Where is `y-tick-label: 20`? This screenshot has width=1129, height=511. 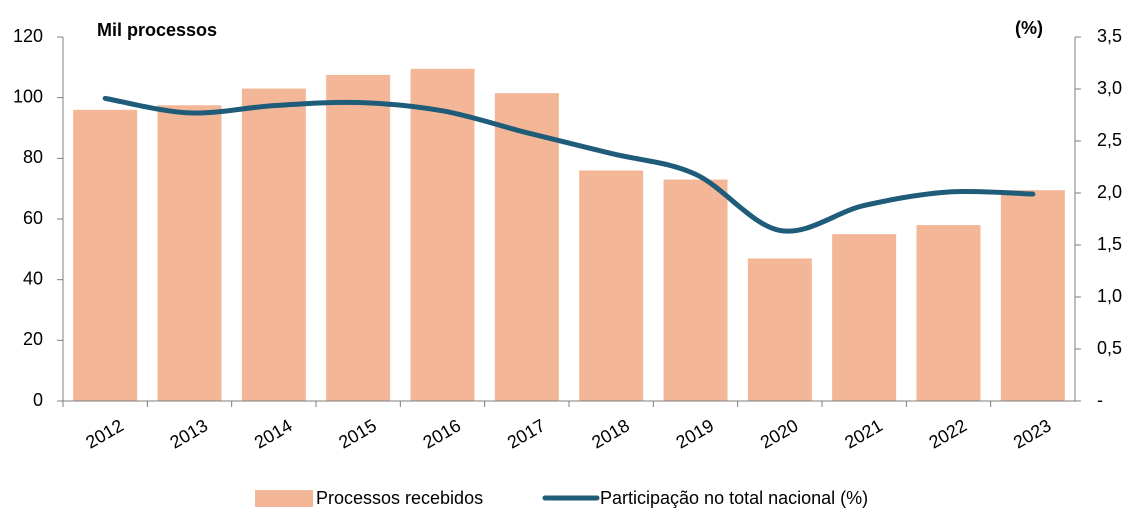
y-tick-label: 20 is located at coordinates (33, 339).